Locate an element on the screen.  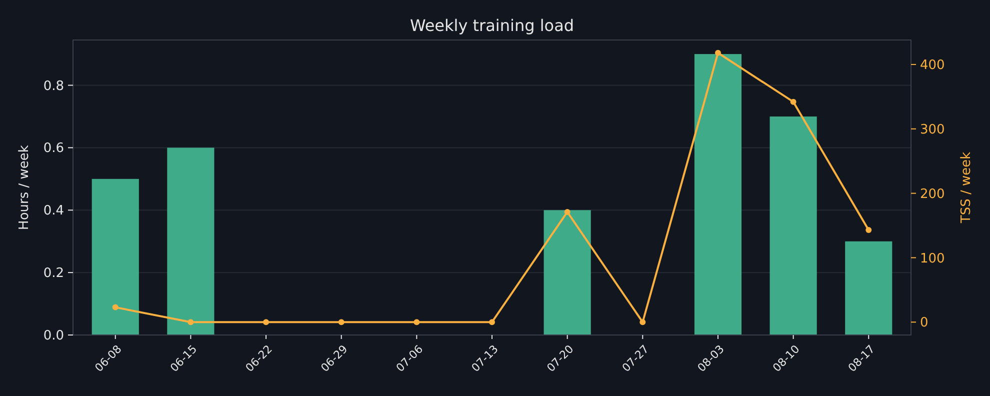
y2-tick-label: 0 is located at coordinates (924, 323).